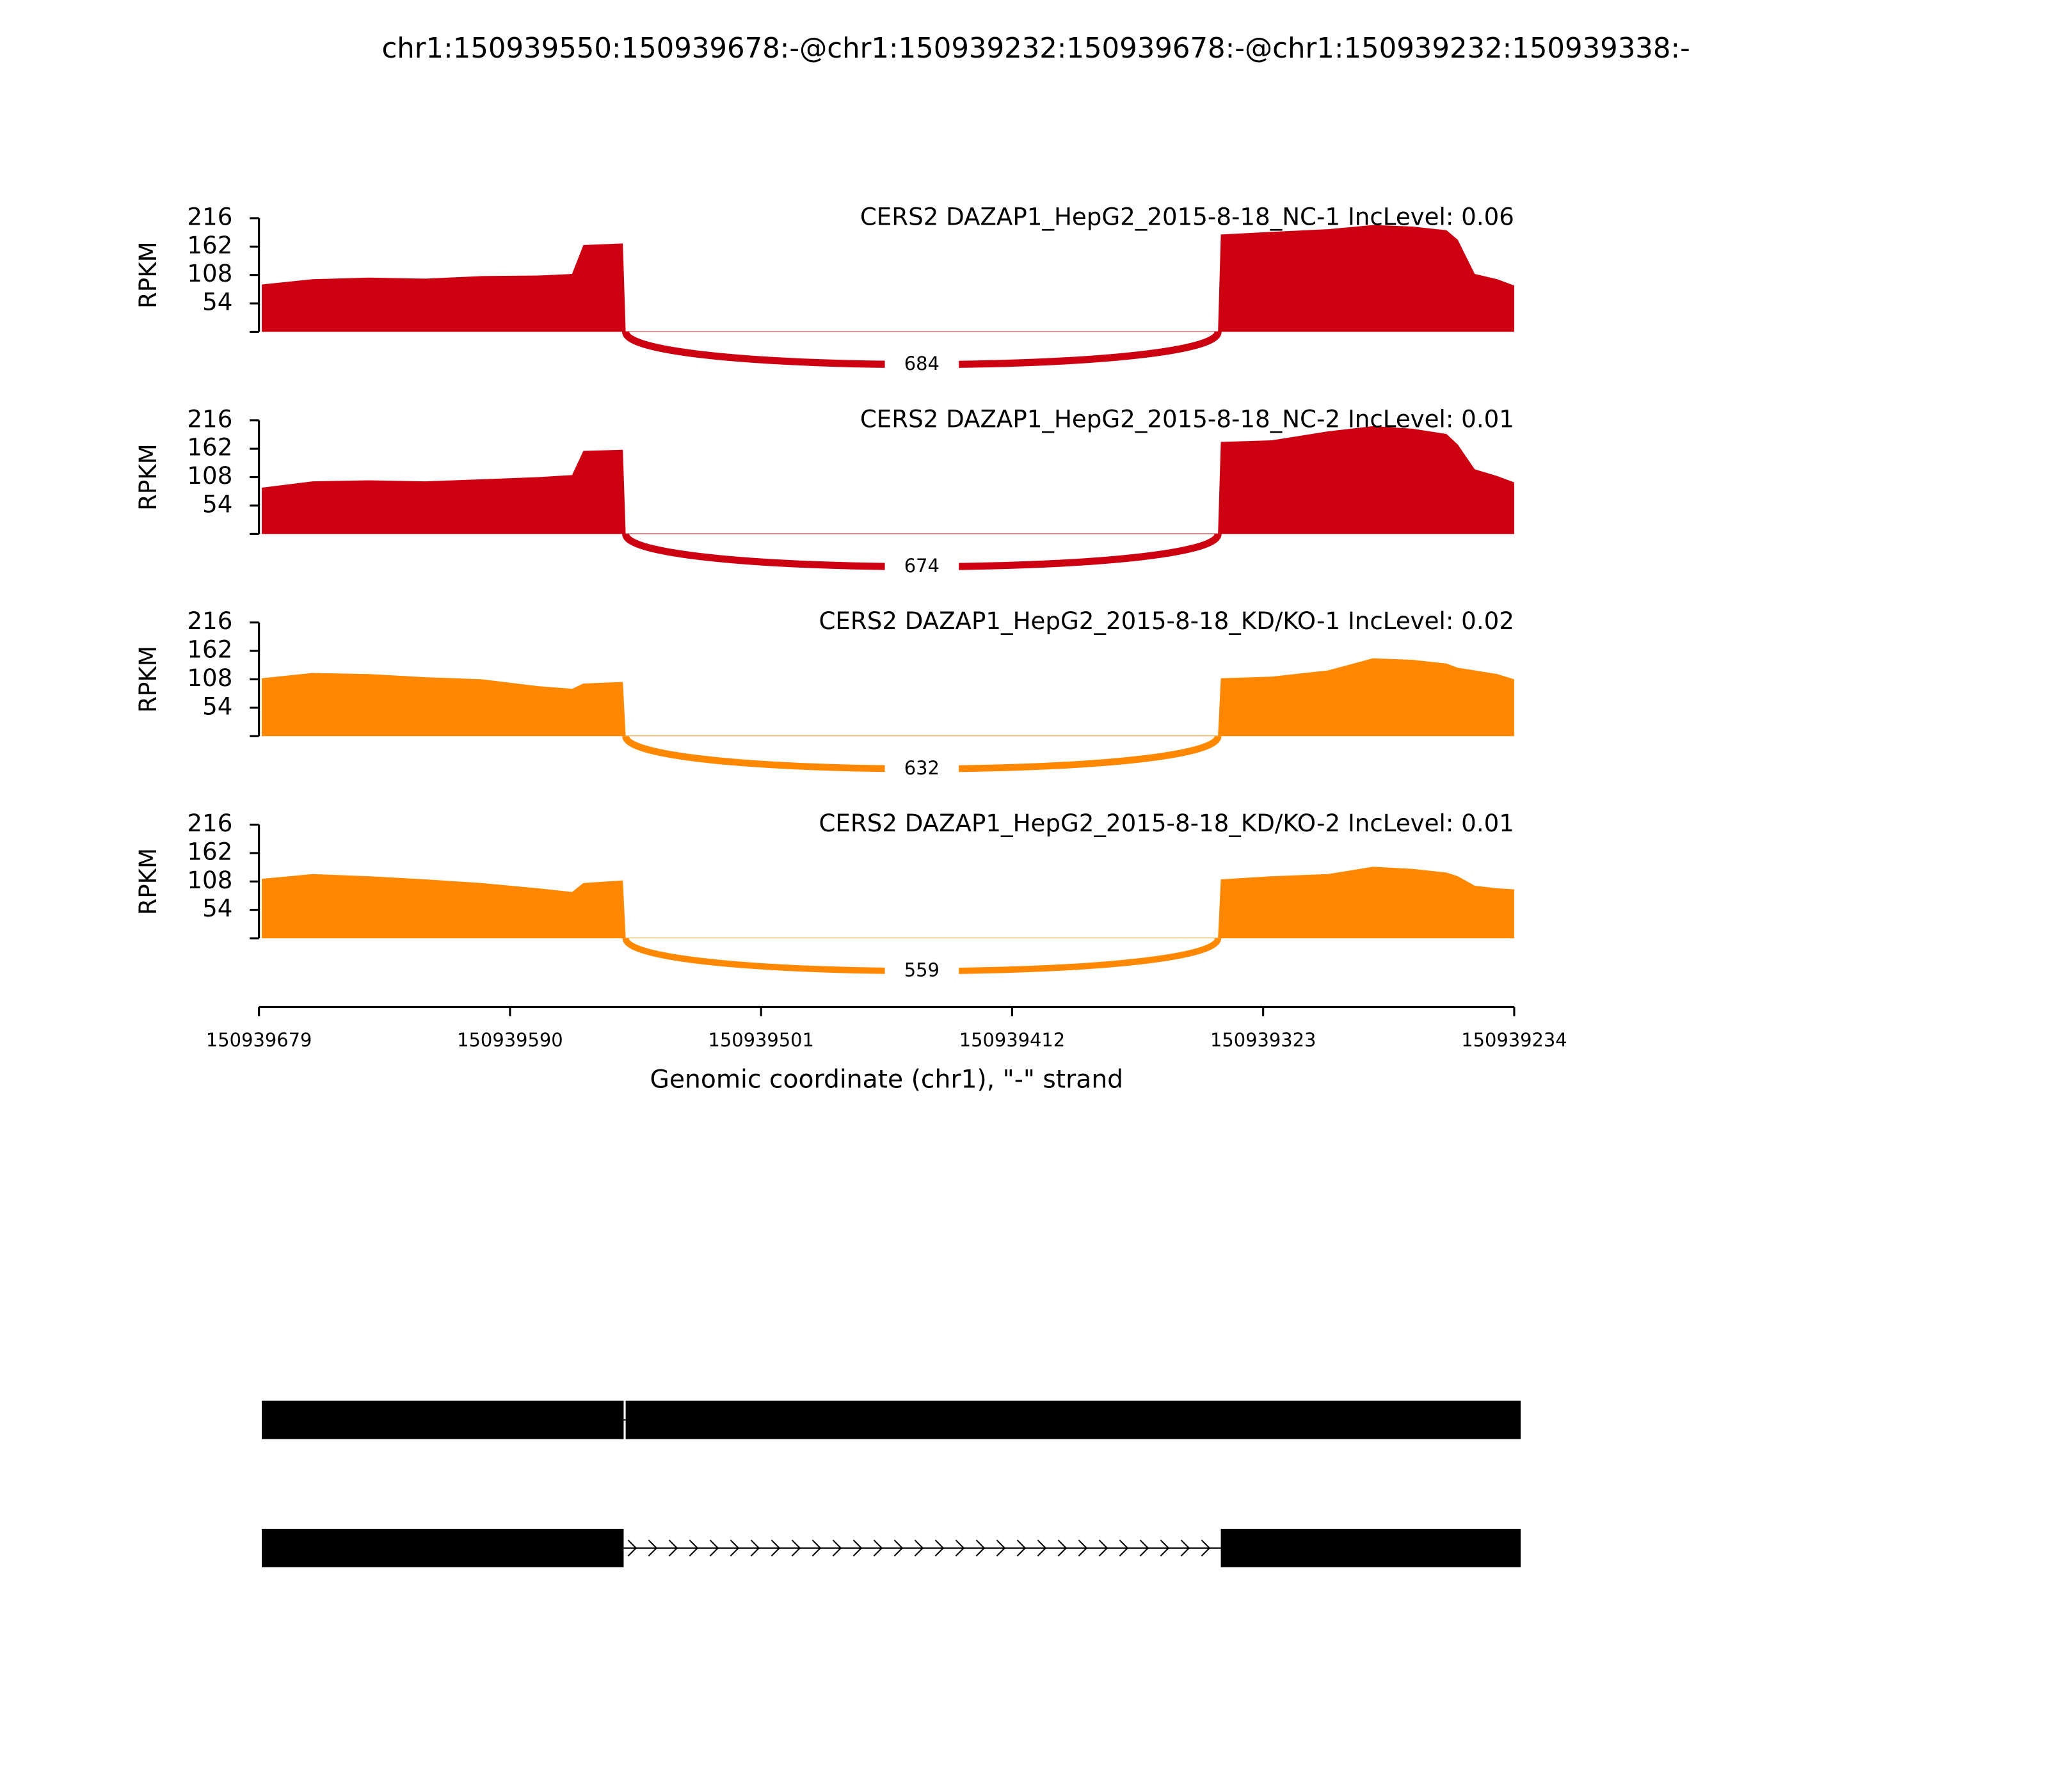 This screenshot has width=2048, height=1792. I want to click on junction-count: 559, so click(922, 970).